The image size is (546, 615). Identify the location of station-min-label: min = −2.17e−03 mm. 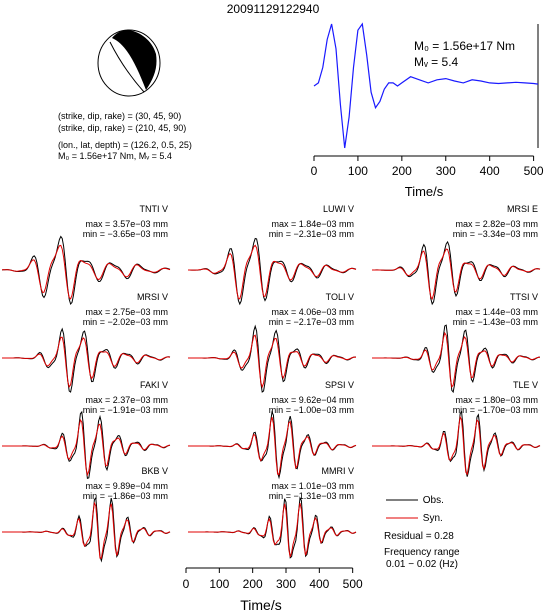
(311, 322).